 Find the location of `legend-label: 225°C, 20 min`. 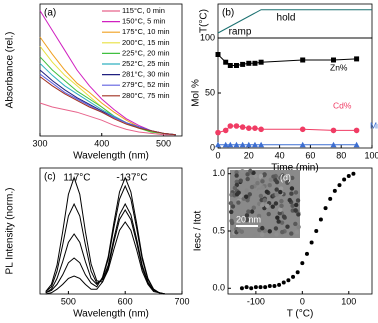

legend-label: 225°C, 20 min is located at coordinates (146, 52).